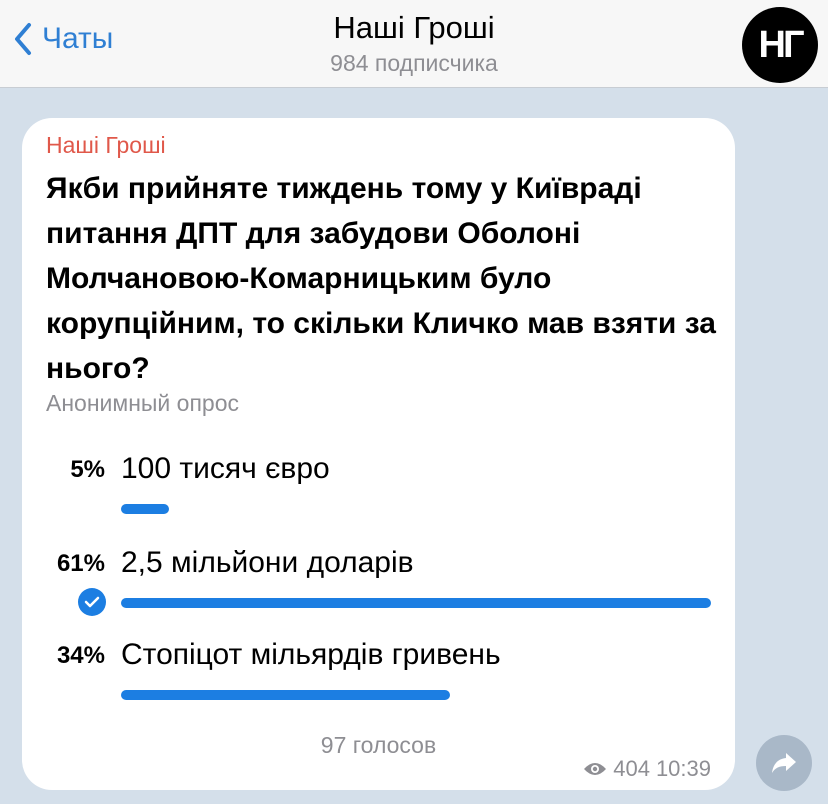  Describe the element at coordinates (225, 468) in the screenshot. I see `option-text: 100 тисяч євро` at that location.